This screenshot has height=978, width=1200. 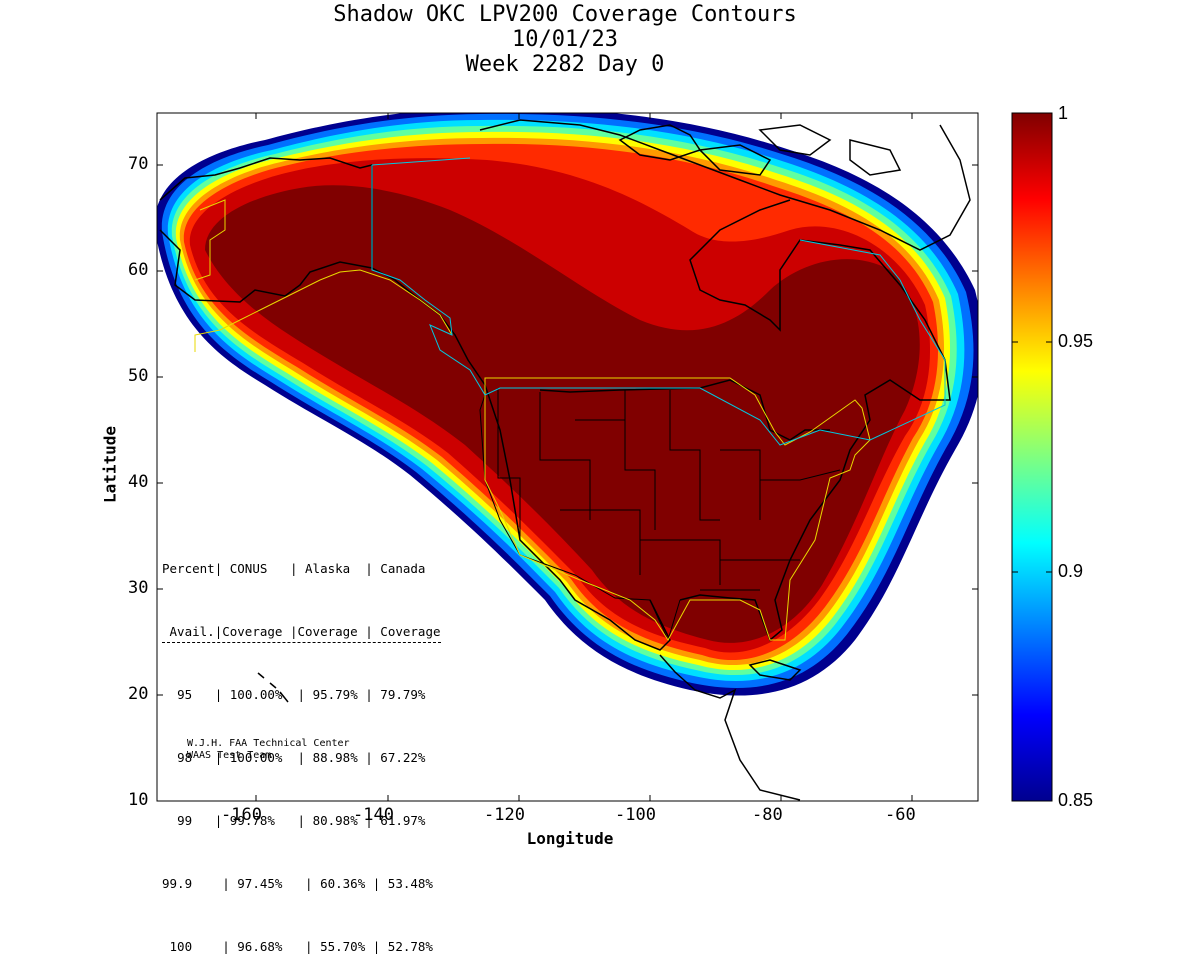 What do you see at coordinates (294, 568) in the screenshot?
I see `table-header-row: Percent| CONUS | Alaska | Canada` at bounding box center [294, 568].